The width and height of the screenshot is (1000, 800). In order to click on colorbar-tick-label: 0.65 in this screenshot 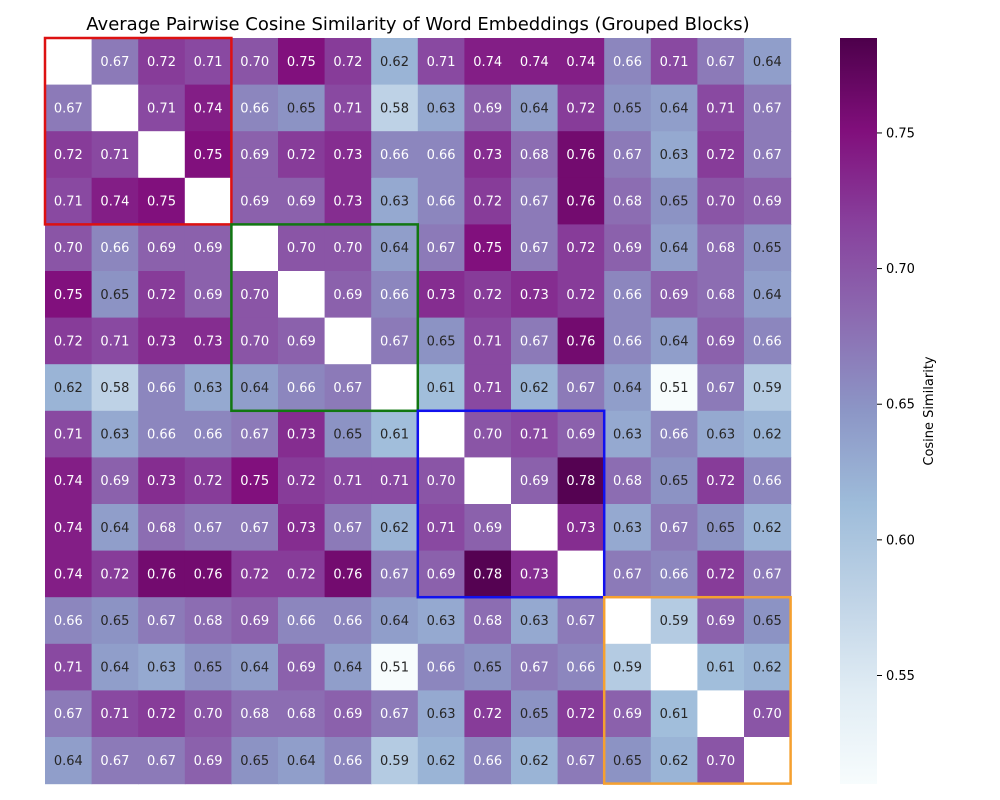, I will do `click(900, 405)`.